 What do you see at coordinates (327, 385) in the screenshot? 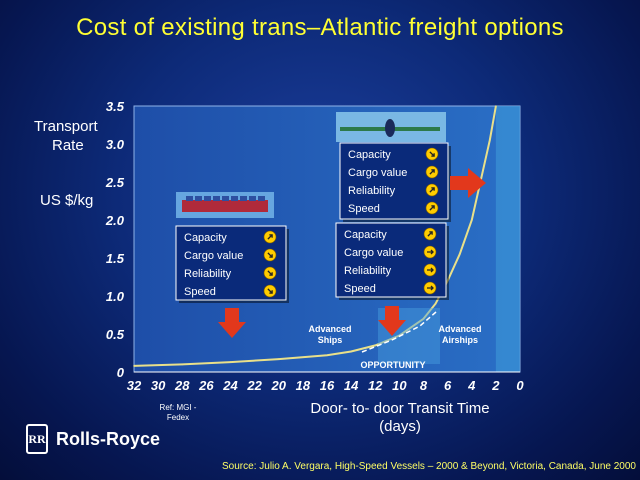
I see `x-tick-label: 16` at bounding box center [327, 385].